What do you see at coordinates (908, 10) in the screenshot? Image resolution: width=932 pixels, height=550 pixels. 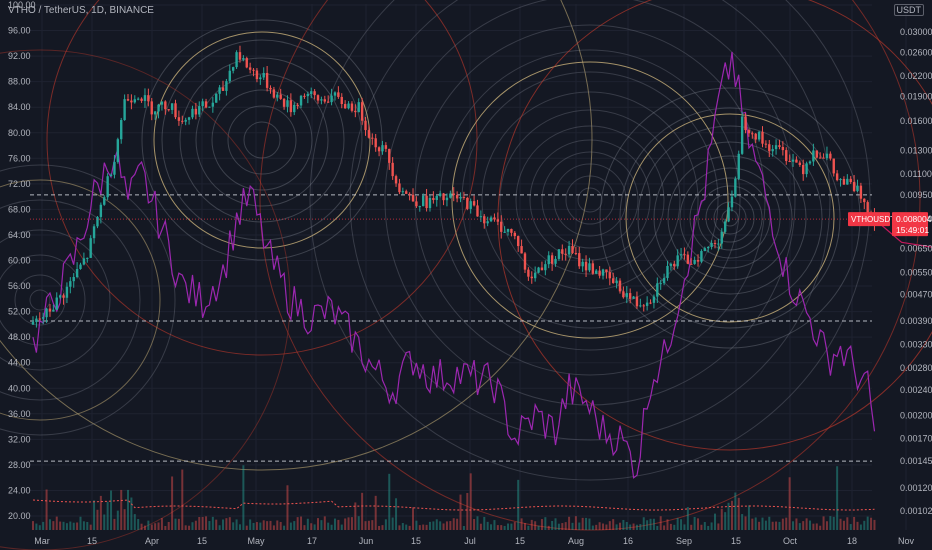 I see `currency-badge: USDT` at bounding box center [908, 10].